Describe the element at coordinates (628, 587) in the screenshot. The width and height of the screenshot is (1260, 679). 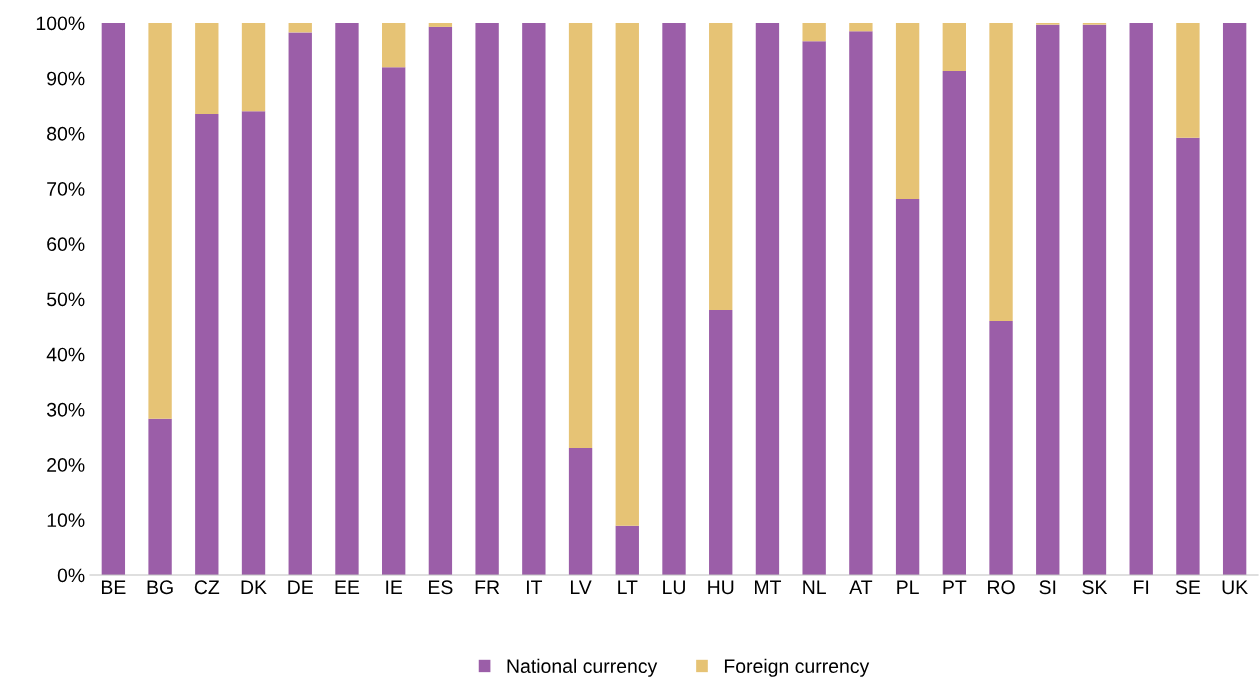
I see `x-tick-label: LT` at that location.